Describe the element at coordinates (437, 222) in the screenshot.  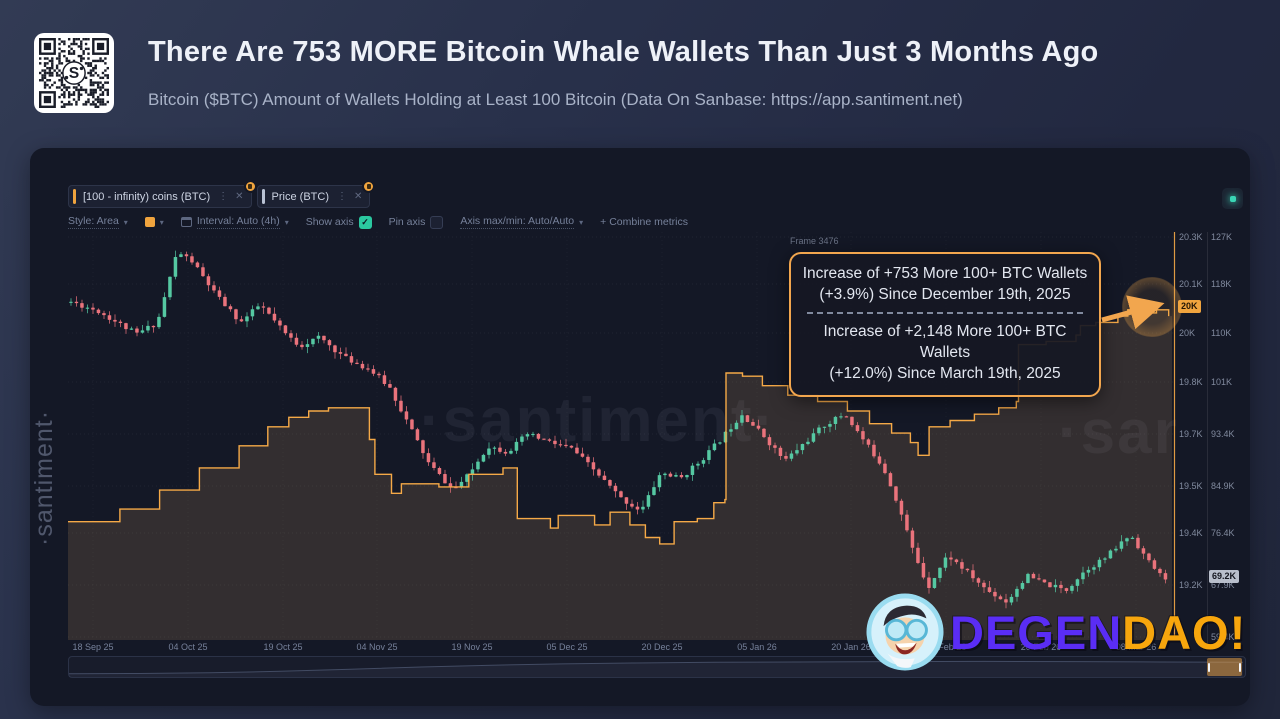
I see `checkbox-unchecked-icon` at that location.